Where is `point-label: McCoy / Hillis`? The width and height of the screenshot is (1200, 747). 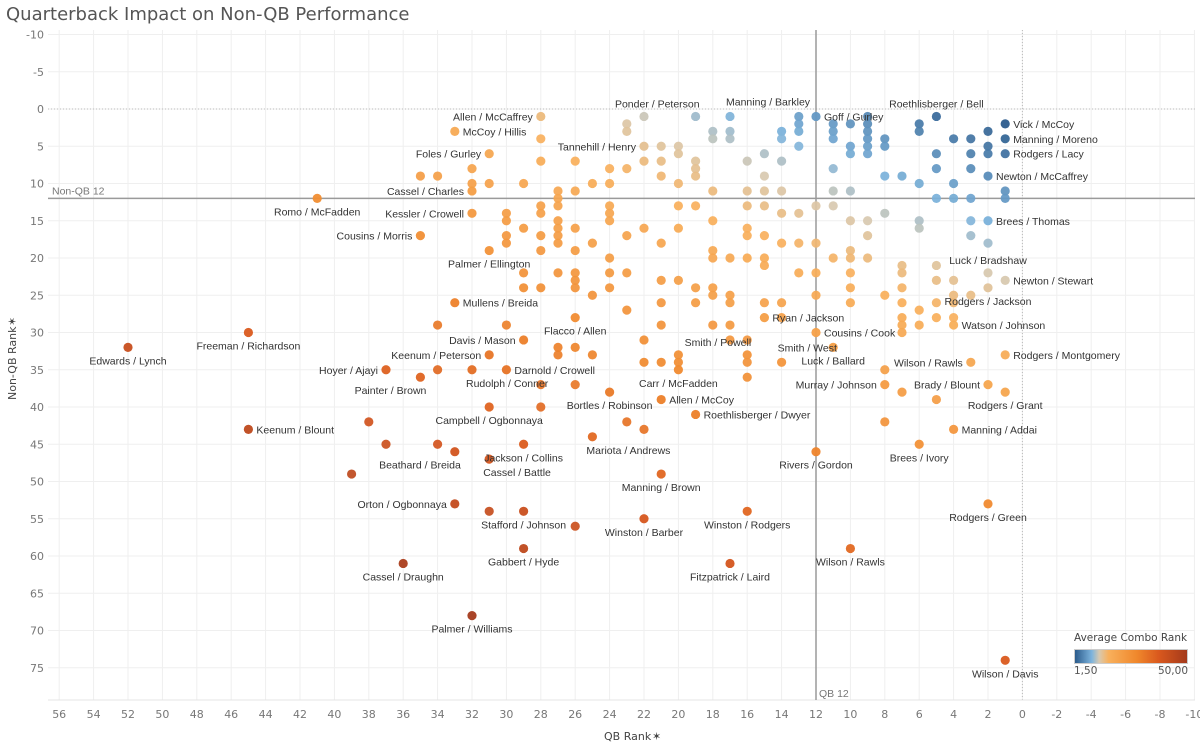
point-label: McCoy / Hillis is located at coordinates (495, 132).